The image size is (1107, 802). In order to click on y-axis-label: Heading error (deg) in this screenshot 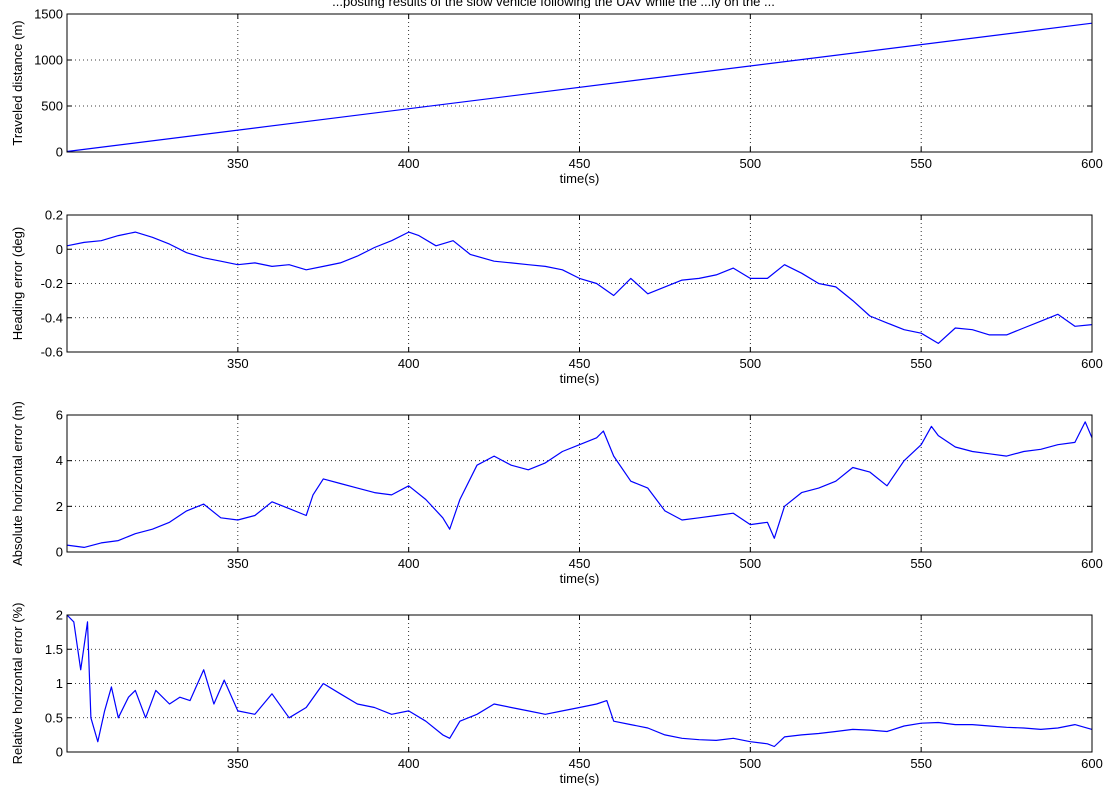, I will do `click(17, 283)`.